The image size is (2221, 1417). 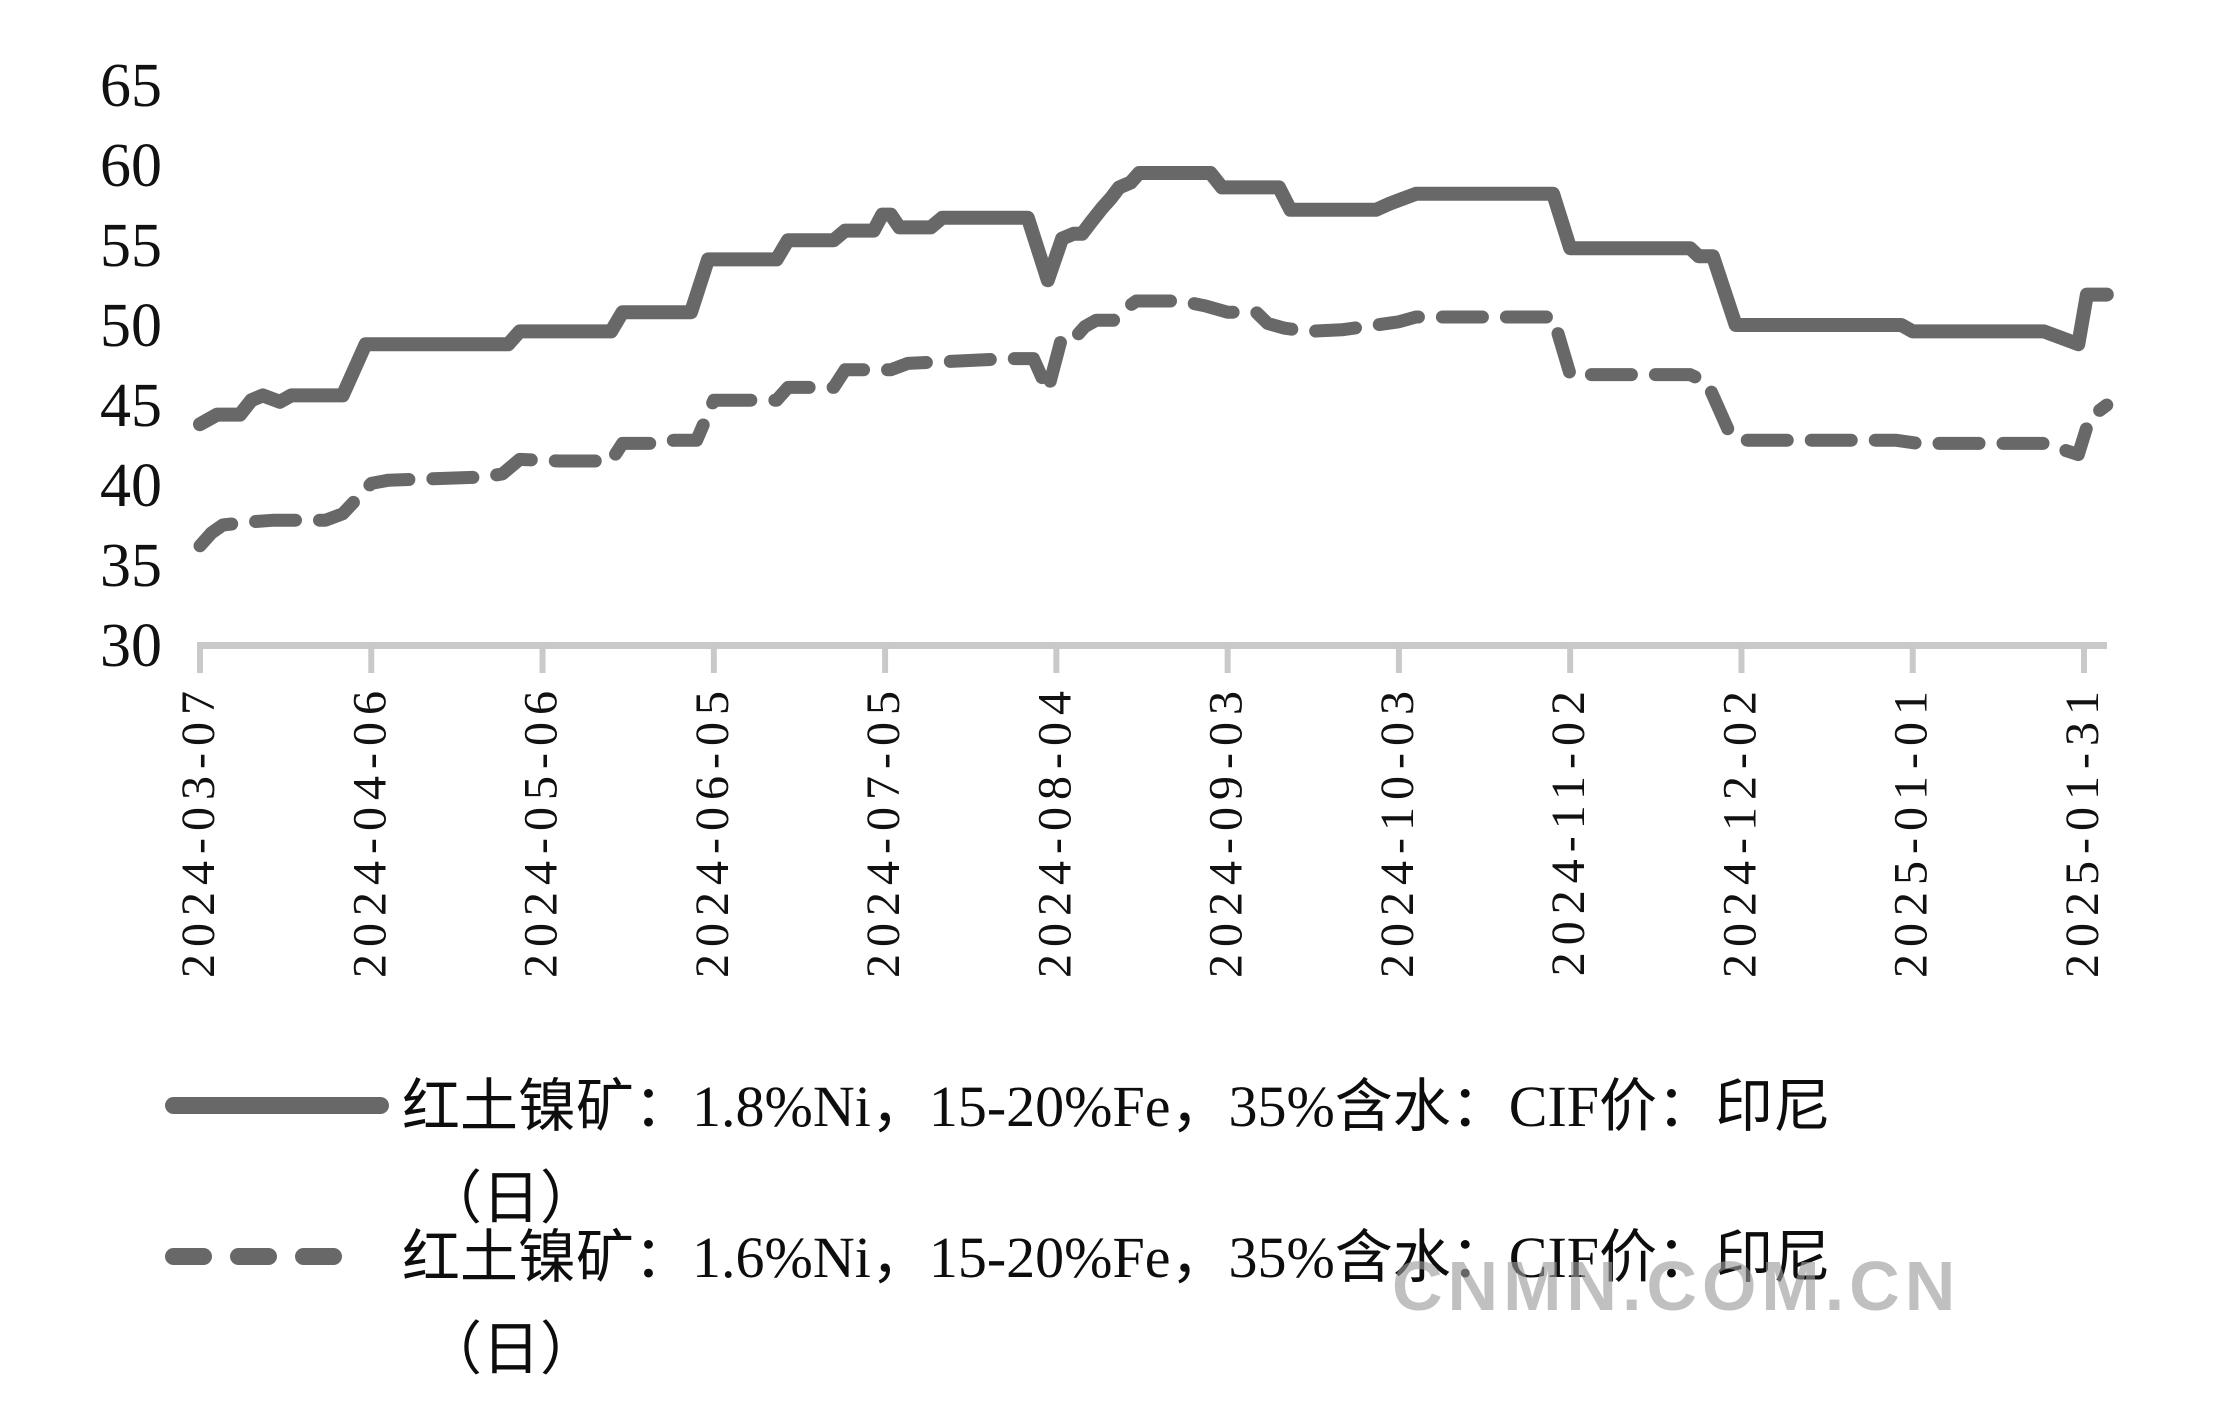 What do you see at coordinates (131, 86) in the screenshot?
I see `y-axis-label: 65` at bounding box center [131, 86].